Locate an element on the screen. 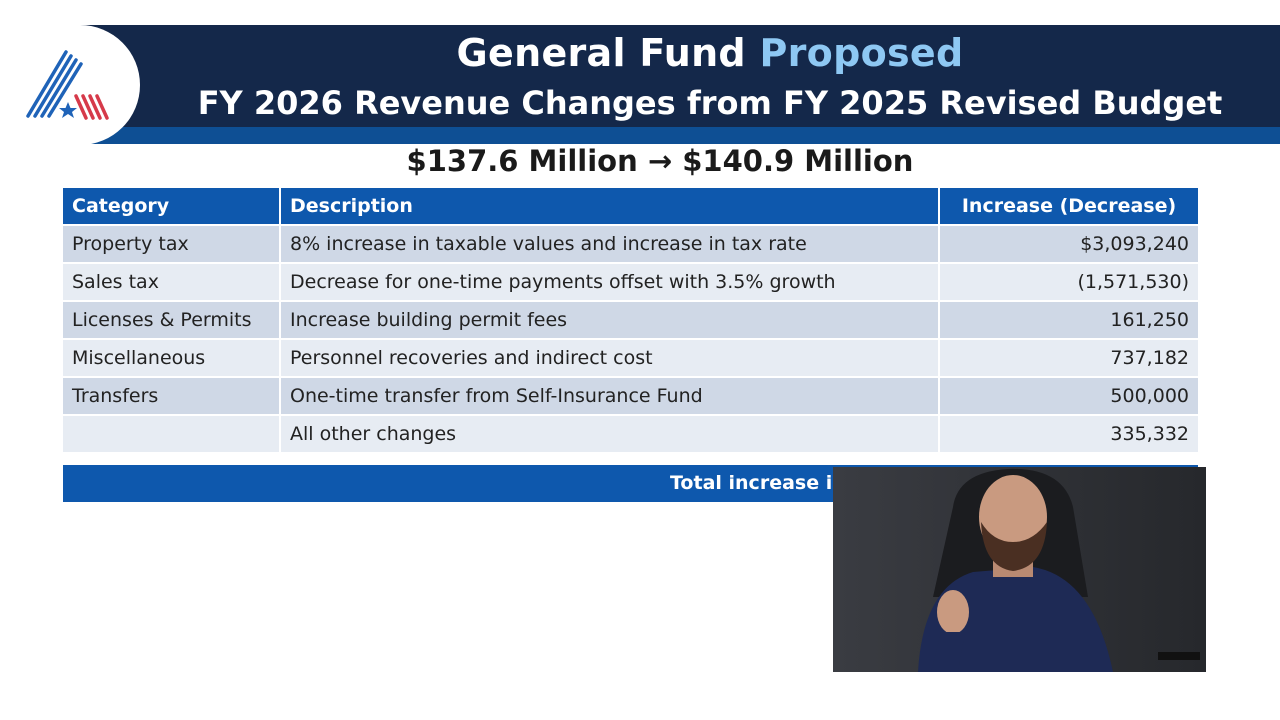  row-category: Licenses & Permits is located at coordinates (172, 319).